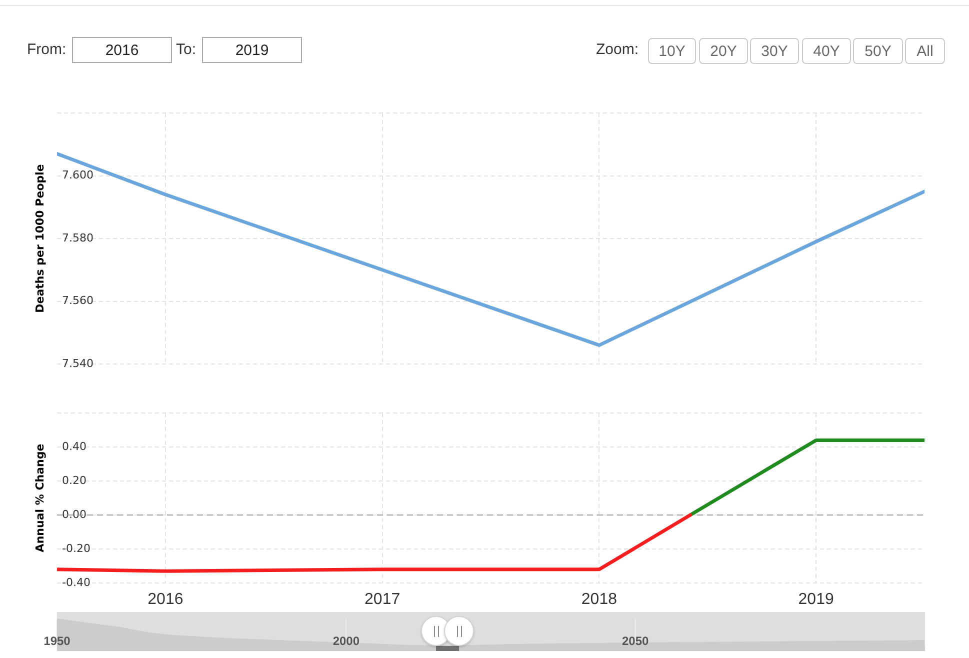 This screenshot has width=969, height=658. I want to click on x-tick-label: 2018, so click(599, 599).